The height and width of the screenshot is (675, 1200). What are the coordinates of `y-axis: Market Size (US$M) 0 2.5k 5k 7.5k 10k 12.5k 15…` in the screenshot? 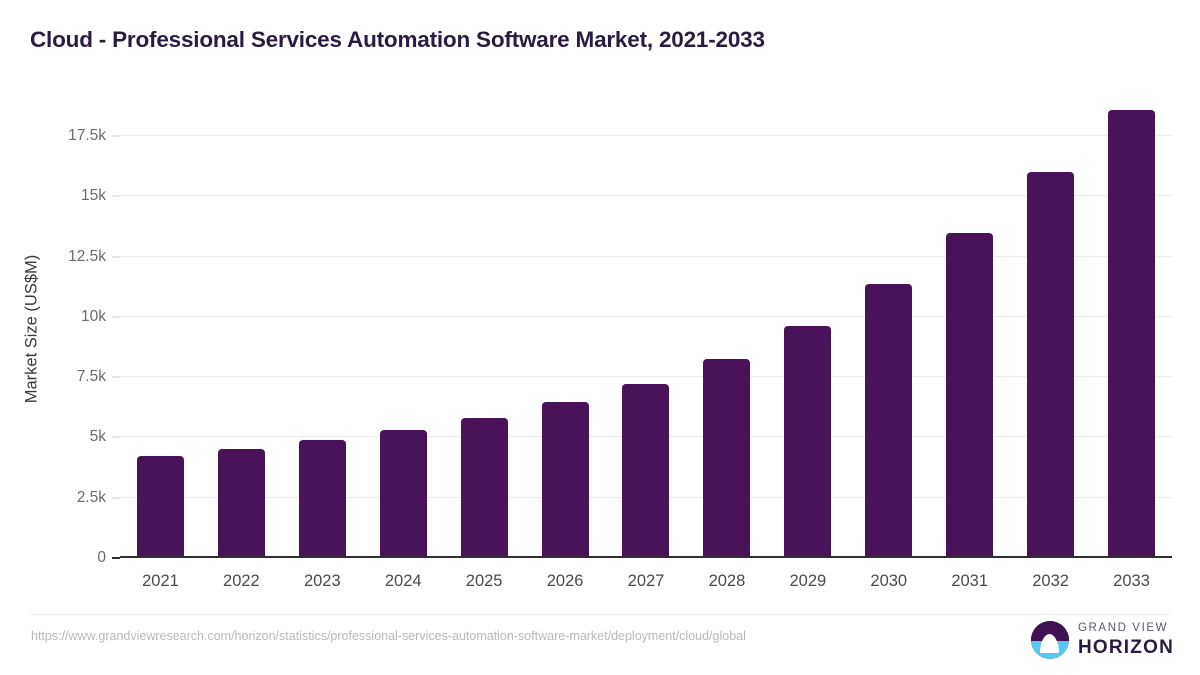 It's located at (60, 333).